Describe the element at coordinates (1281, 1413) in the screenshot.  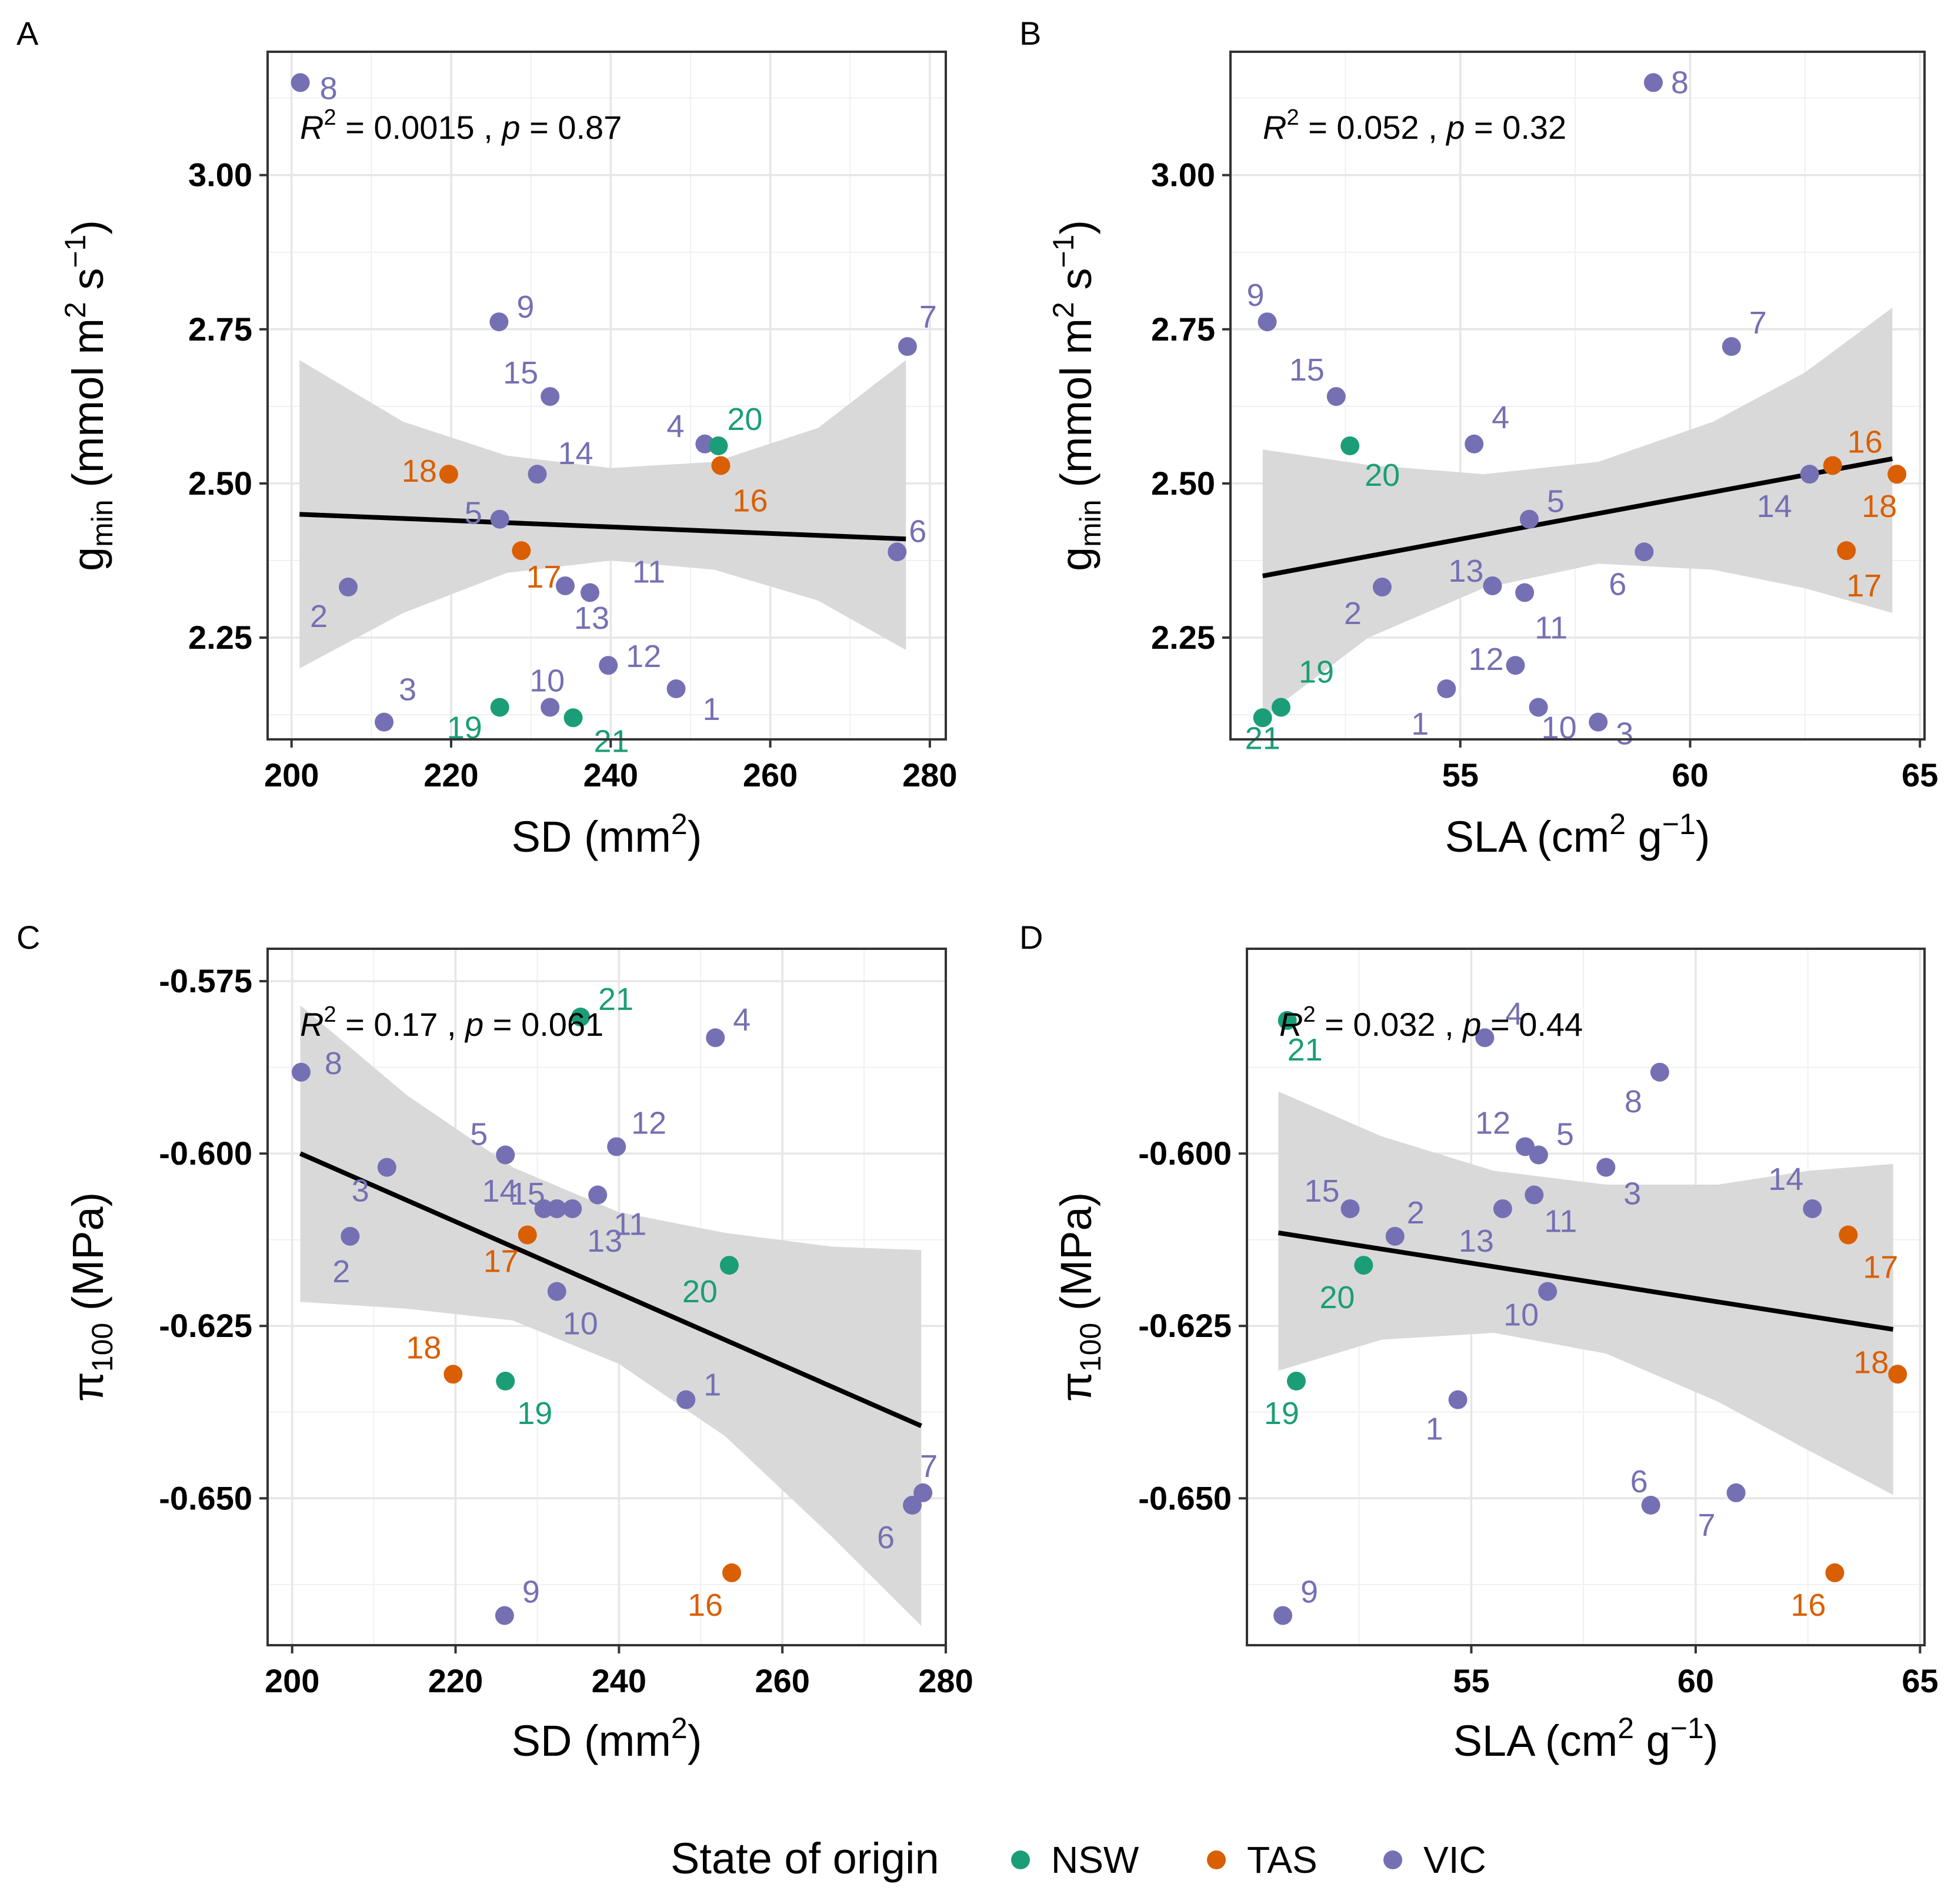
I see `point-label-19: 19` at that location.